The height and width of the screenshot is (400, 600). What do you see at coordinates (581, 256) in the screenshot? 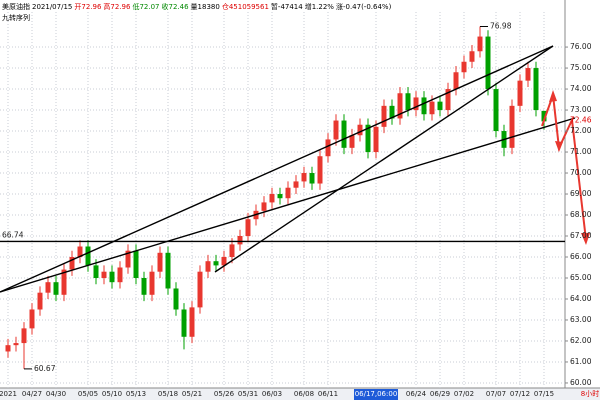
I see `y-tick-label: 66.00` at bounding box center [581, 256].